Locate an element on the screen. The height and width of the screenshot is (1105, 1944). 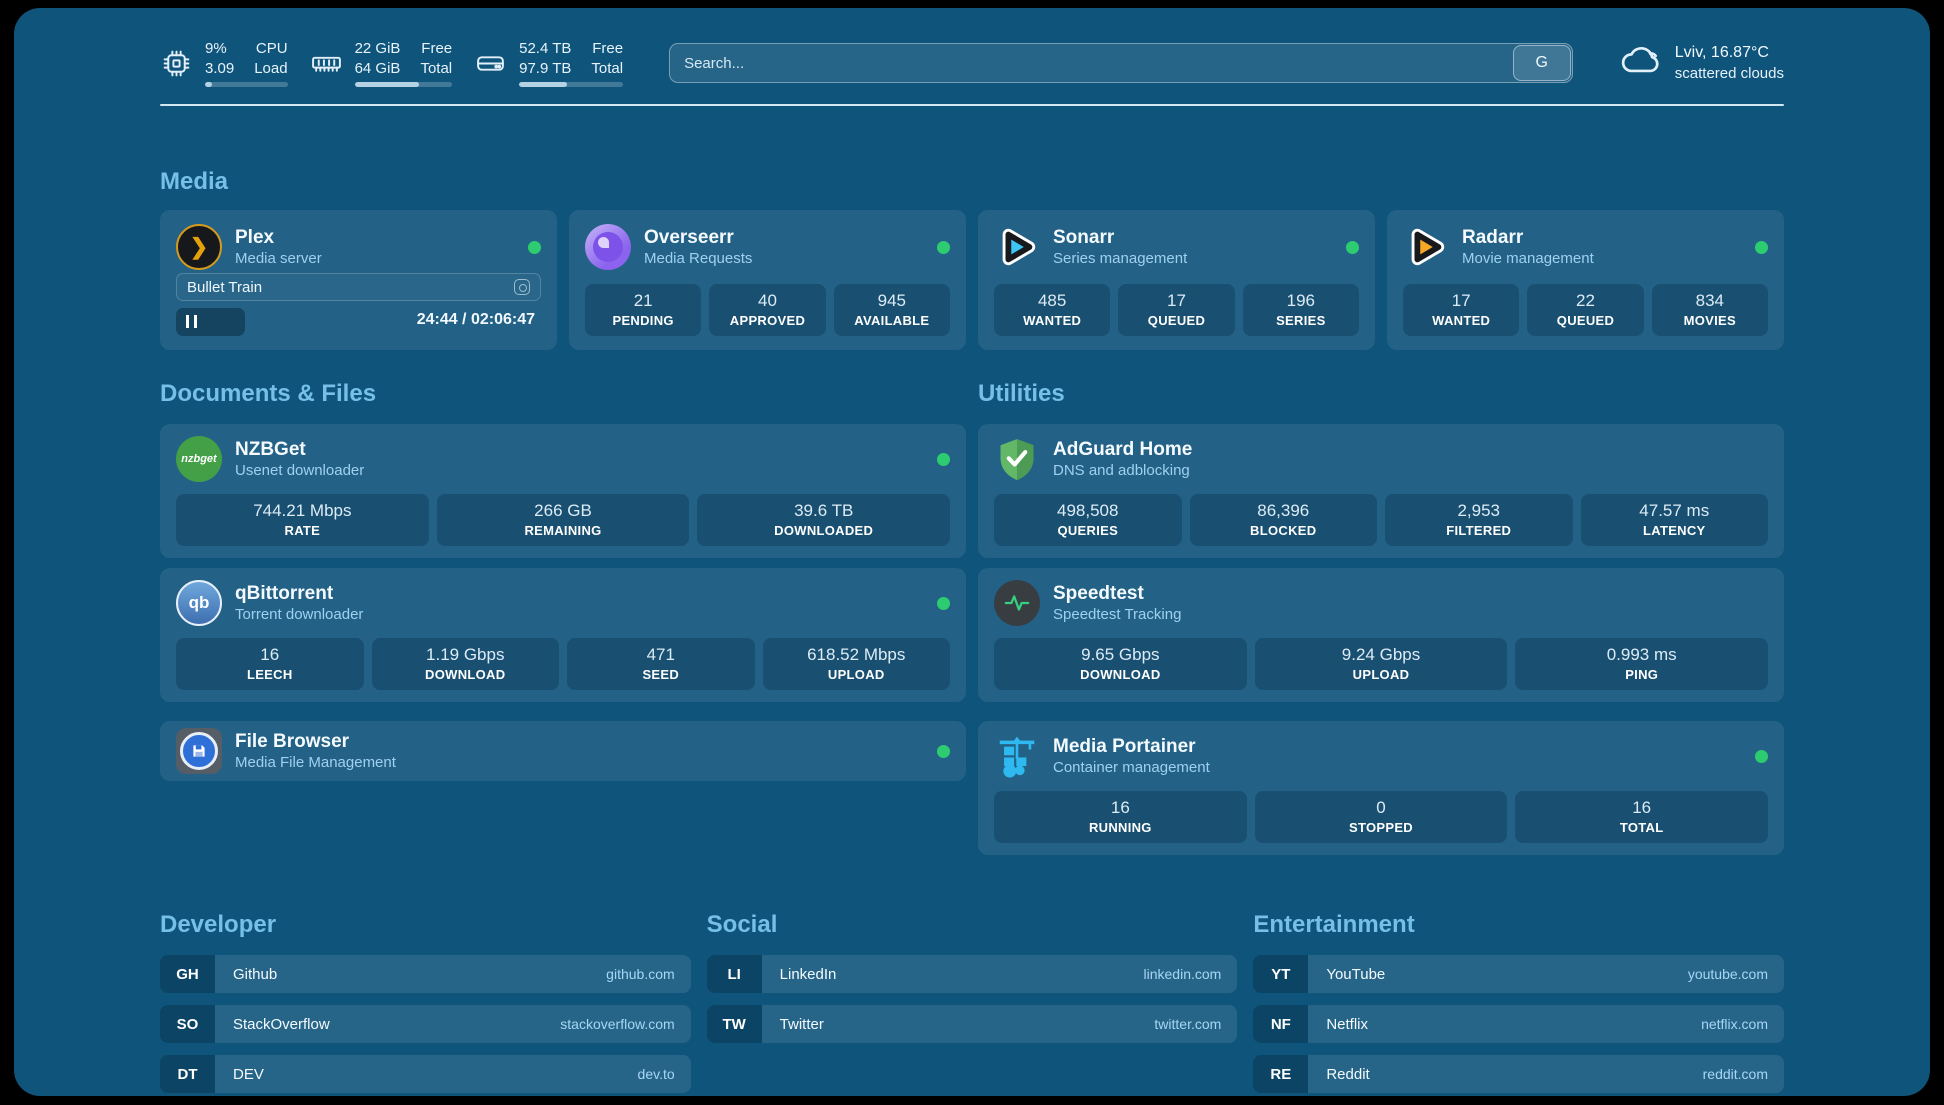
disk-icon is located at coordinates (490, 63).